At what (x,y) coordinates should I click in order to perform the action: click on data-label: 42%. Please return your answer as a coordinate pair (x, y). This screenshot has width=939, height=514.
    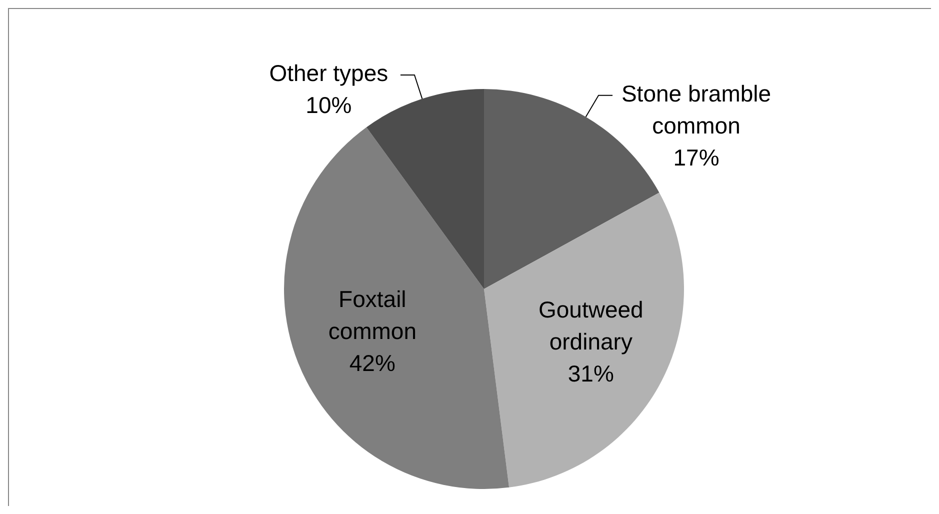
    Looking at the image, I should click on (372, 363).